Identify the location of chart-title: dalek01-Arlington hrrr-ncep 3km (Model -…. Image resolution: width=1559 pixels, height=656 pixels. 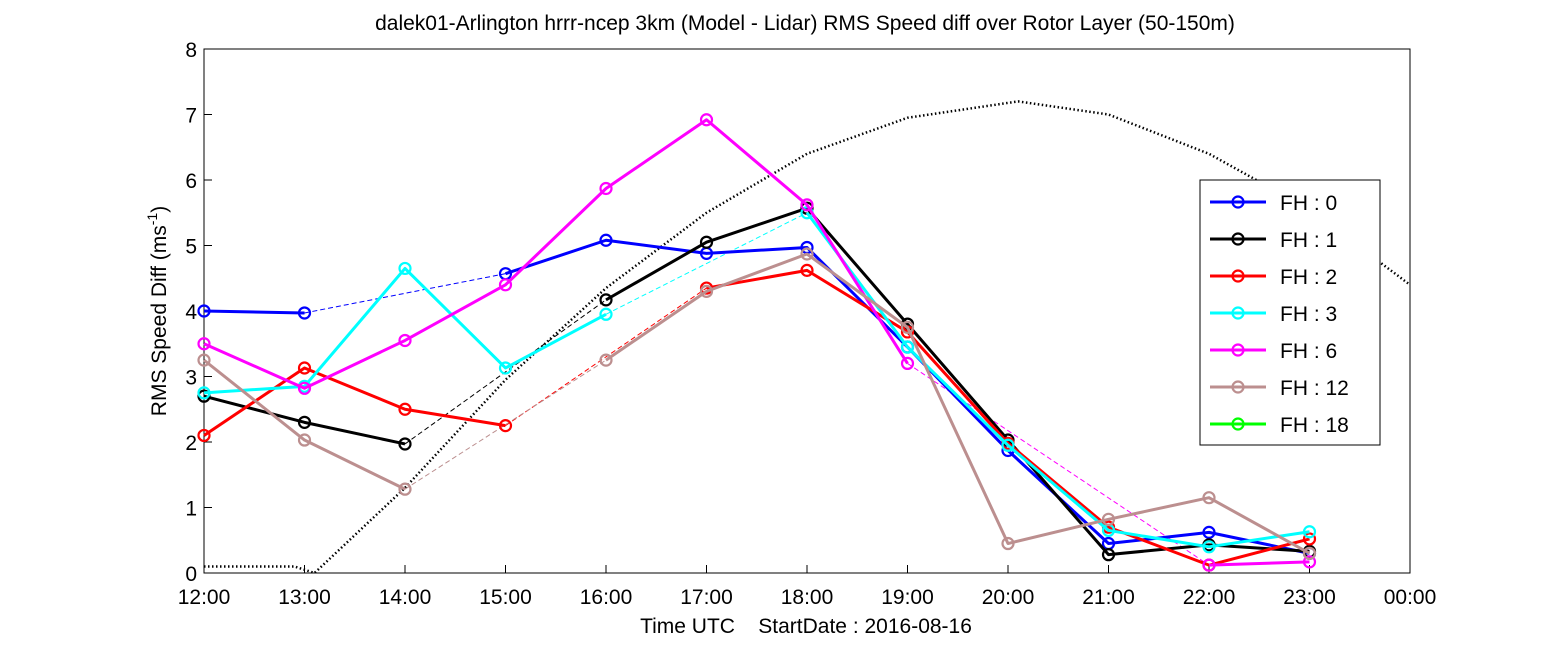
(805, 23).